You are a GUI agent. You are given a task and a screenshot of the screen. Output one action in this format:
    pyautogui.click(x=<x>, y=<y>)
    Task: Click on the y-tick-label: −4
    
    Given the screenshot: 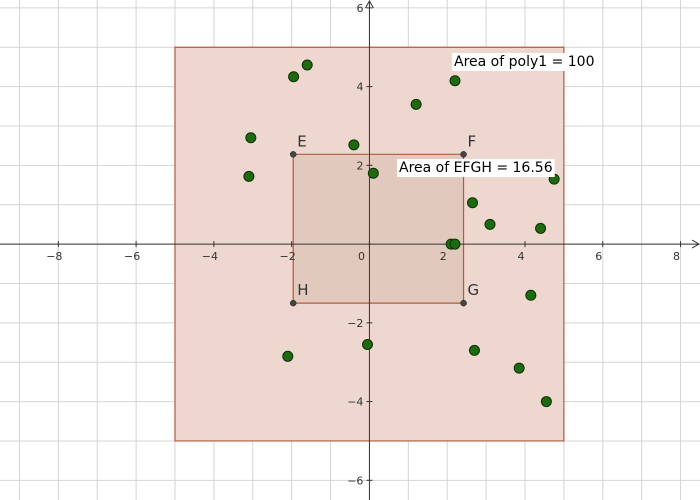 What is the action you would take?
    pyautogui.click(x=355, y=402)
    